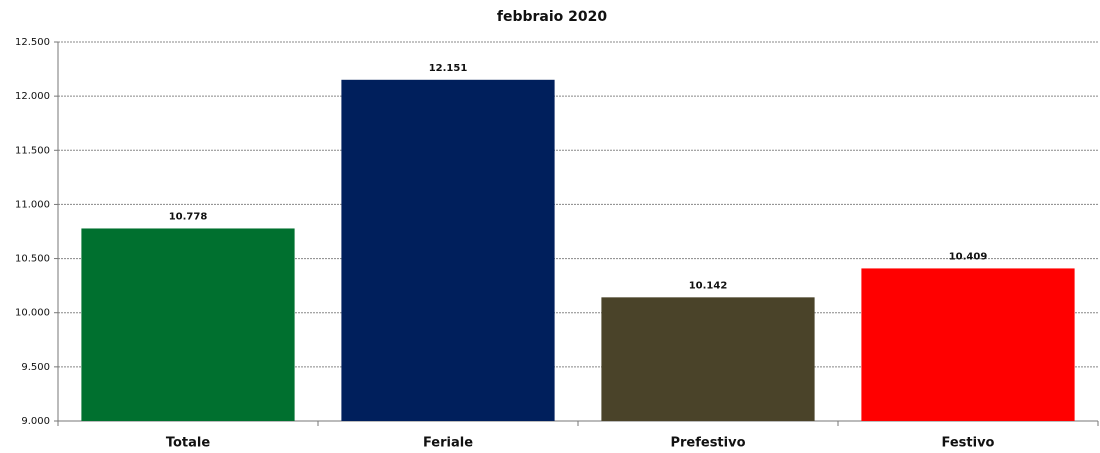 The height and width of the screenshot is (453, 1100). What do you see at coordinates (35, 367) in the screenshot?
I see `y-tick-label: 9.500` at bounding box center [35, 367].